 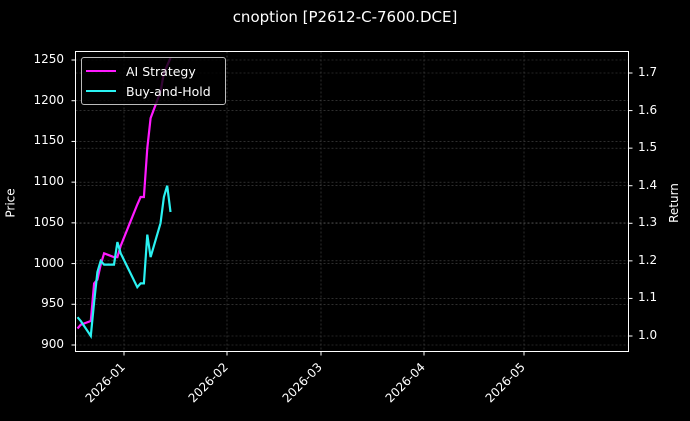 I want to click on y-tick-right: 1.6, so click(x=648, y=109).